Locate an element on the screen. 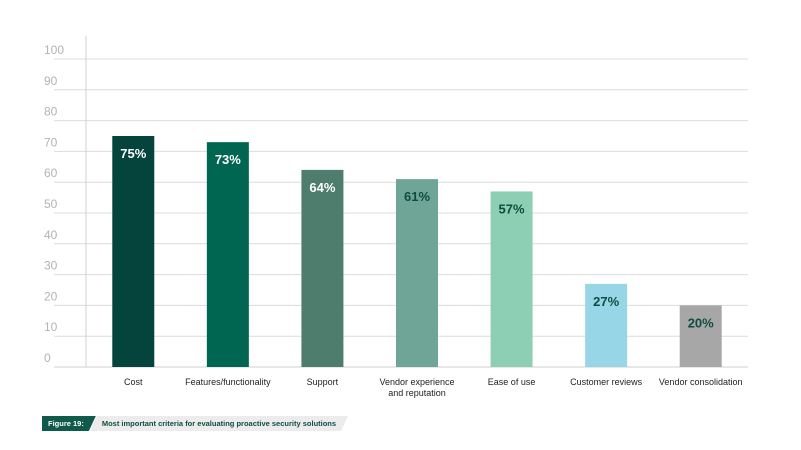 This screenshot has width=801, height=450. y-tick-label: 40 is located at coordinates (51, 235).